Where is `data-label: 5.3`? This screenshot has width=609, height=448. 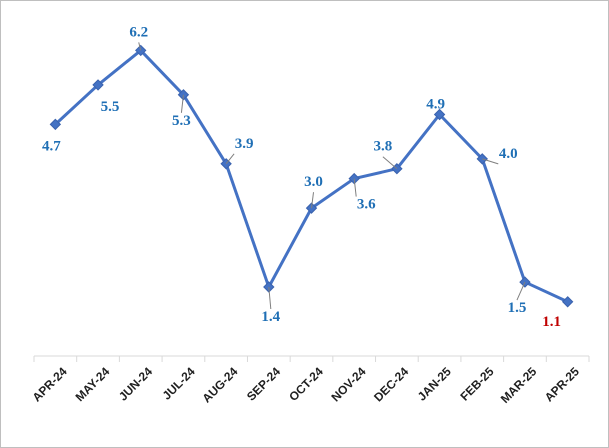 data-label: 5.3 is located at coordinates (181, 121).